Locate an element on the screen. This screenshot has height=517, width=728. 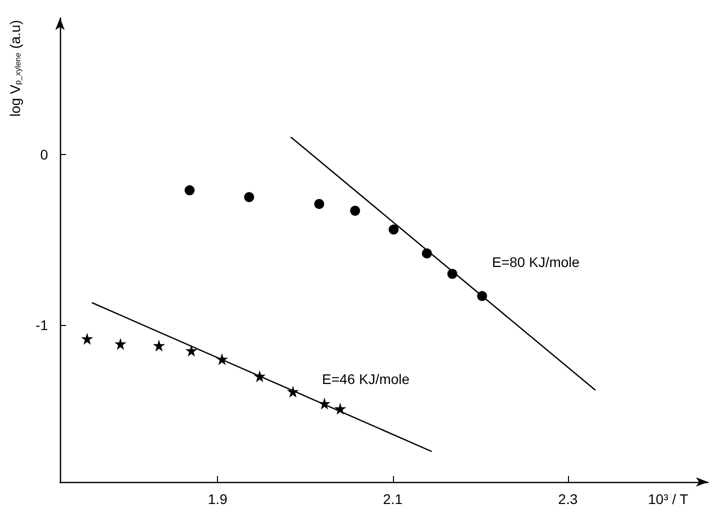
y-tick-label: 0 is located at coordinates (44, 154).